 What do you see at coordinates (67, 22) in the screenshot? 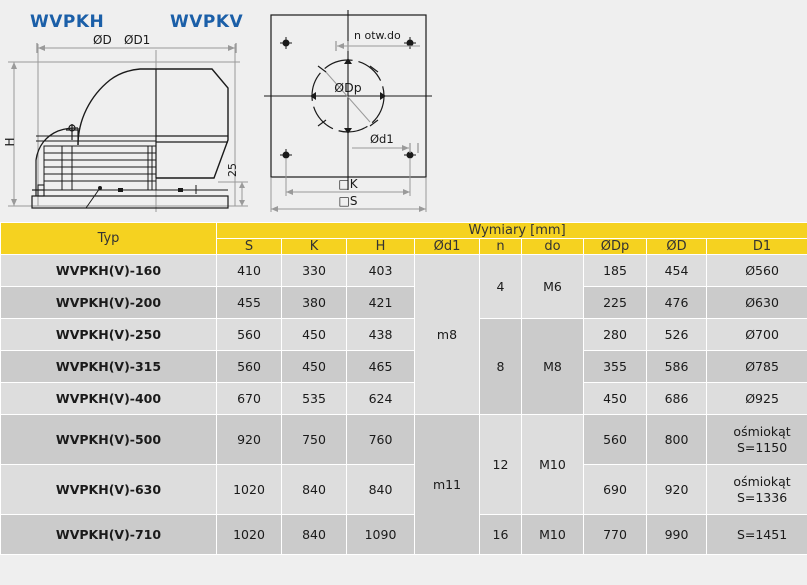
I see `label-wvpkh: WVPKH` at bounding box center [67, 22].